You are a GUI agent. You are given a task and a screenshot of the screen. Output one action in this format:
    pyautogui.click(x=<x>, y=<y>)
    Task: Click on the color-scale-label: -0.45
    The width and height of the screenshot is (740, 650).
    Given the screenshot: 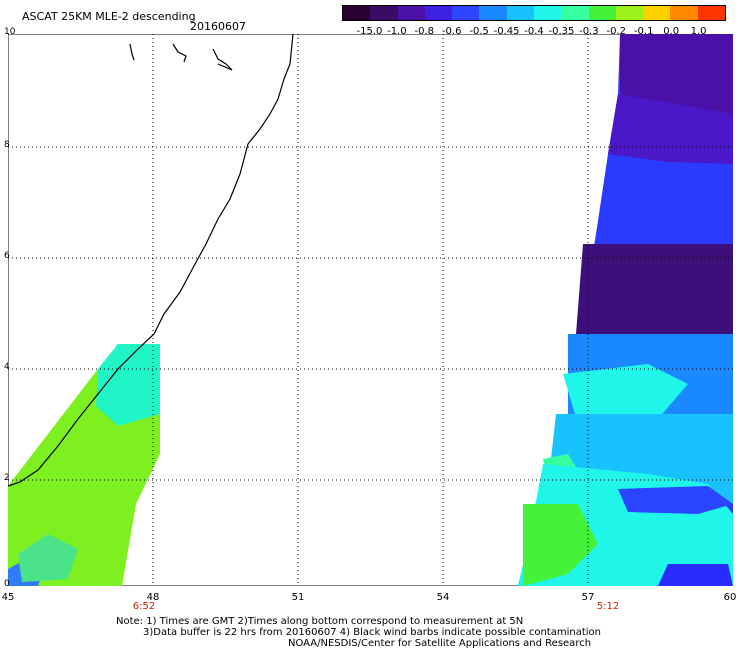 What is the action you would take?
    pyautogui.click(x=506, y=31)
    